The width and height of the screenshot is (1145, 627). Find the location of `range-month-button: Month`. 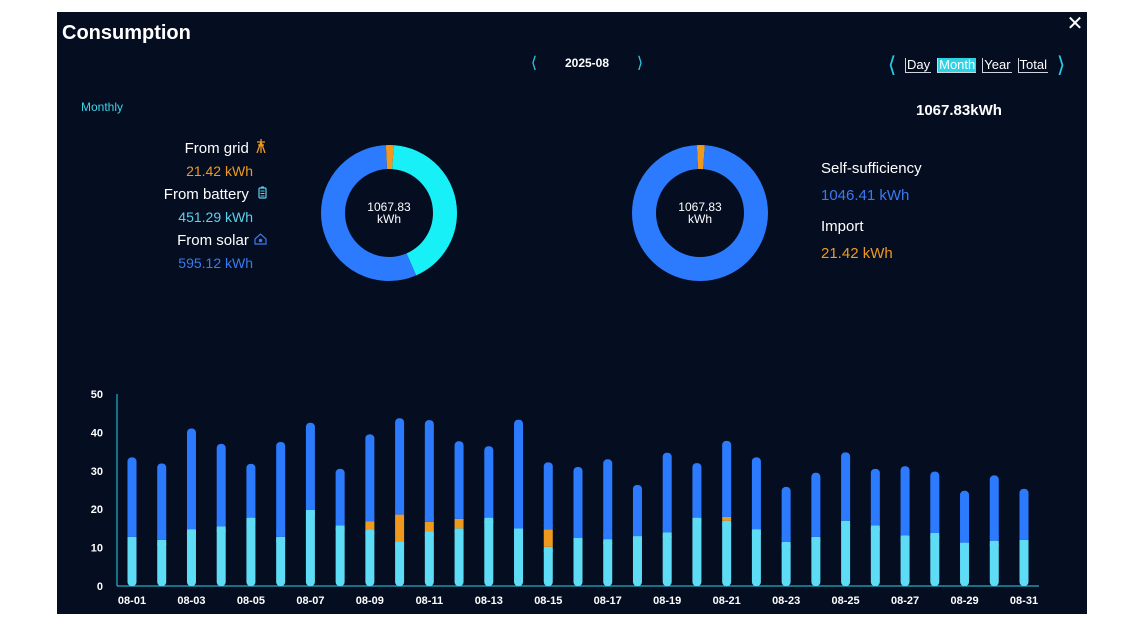

range-month-button: Month is located at coordinates (957, 64).